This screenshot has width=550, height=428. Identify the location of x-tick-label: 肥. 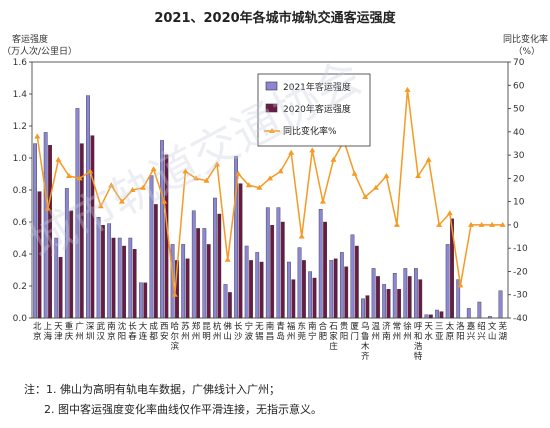
(323, 337).